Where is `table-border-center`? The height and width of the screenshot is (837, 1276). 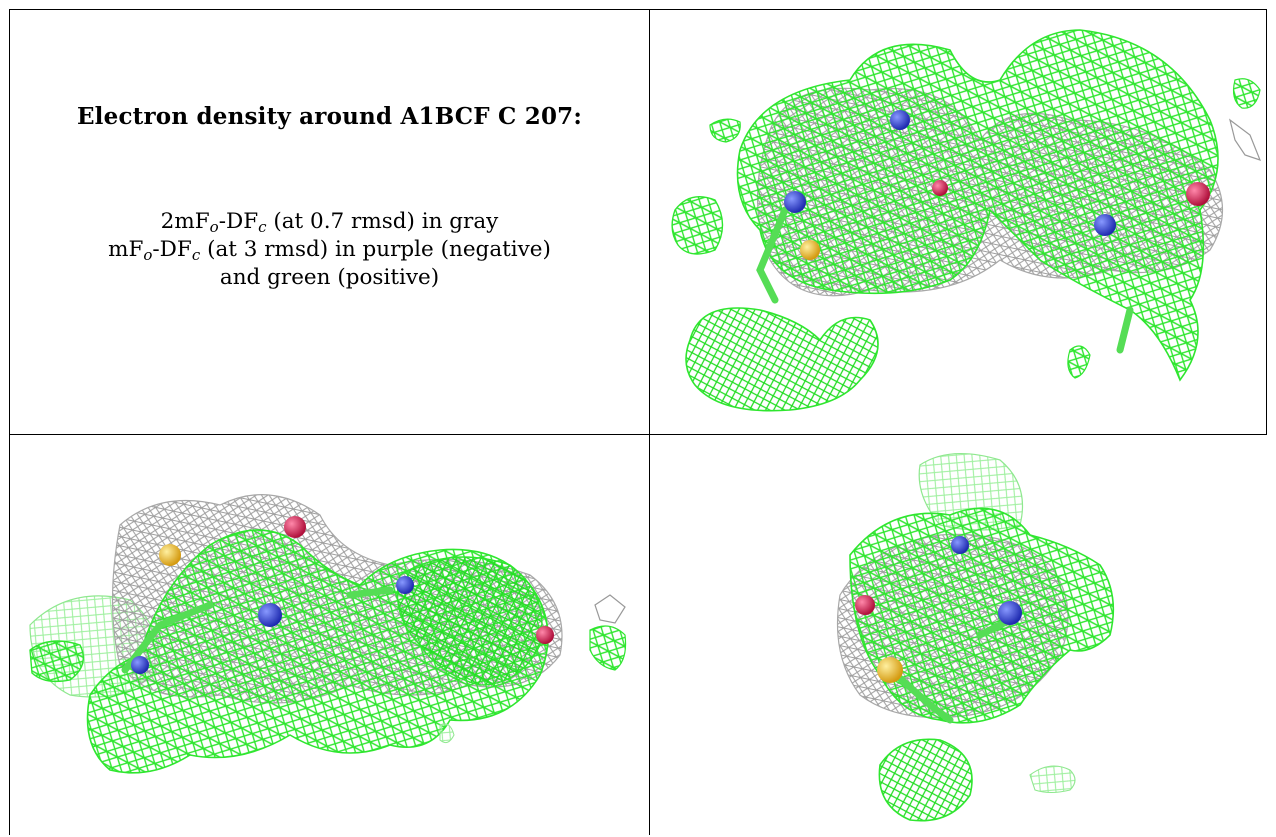
table-border-center is located at coordinates (649, 422).